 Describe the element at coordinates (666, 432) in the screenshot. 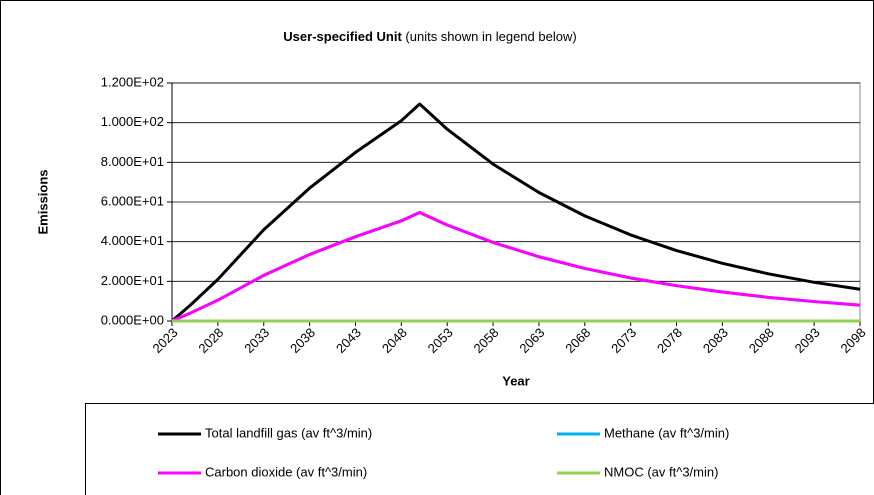

I see `legend-label: Methane (av ft^3/min)` at that location.